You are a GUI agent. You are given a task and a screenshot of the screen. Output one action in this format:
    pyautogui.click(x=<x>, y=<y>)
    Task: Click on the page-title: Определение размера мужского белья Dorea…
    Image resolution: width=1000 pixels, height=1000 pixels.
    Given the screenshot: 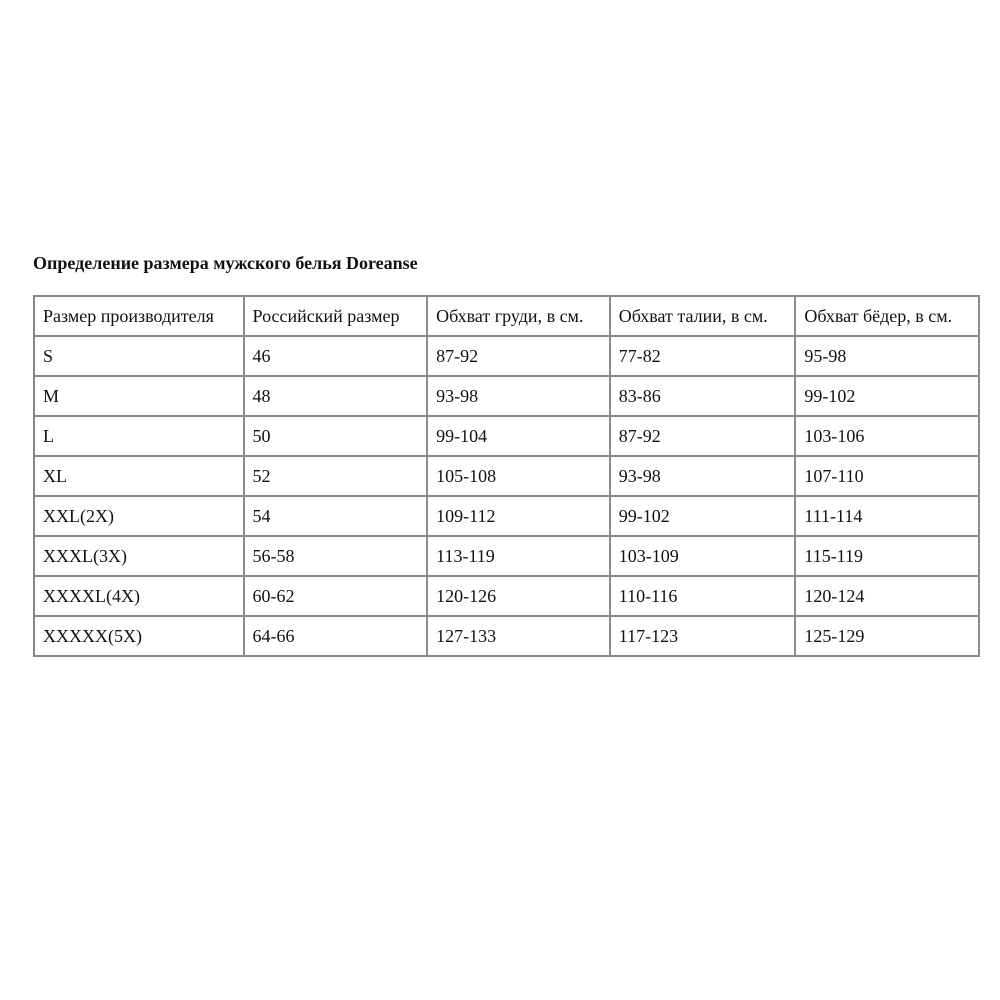 What is the action you would take?
    pyautogui.click(x=225, y=263)
    